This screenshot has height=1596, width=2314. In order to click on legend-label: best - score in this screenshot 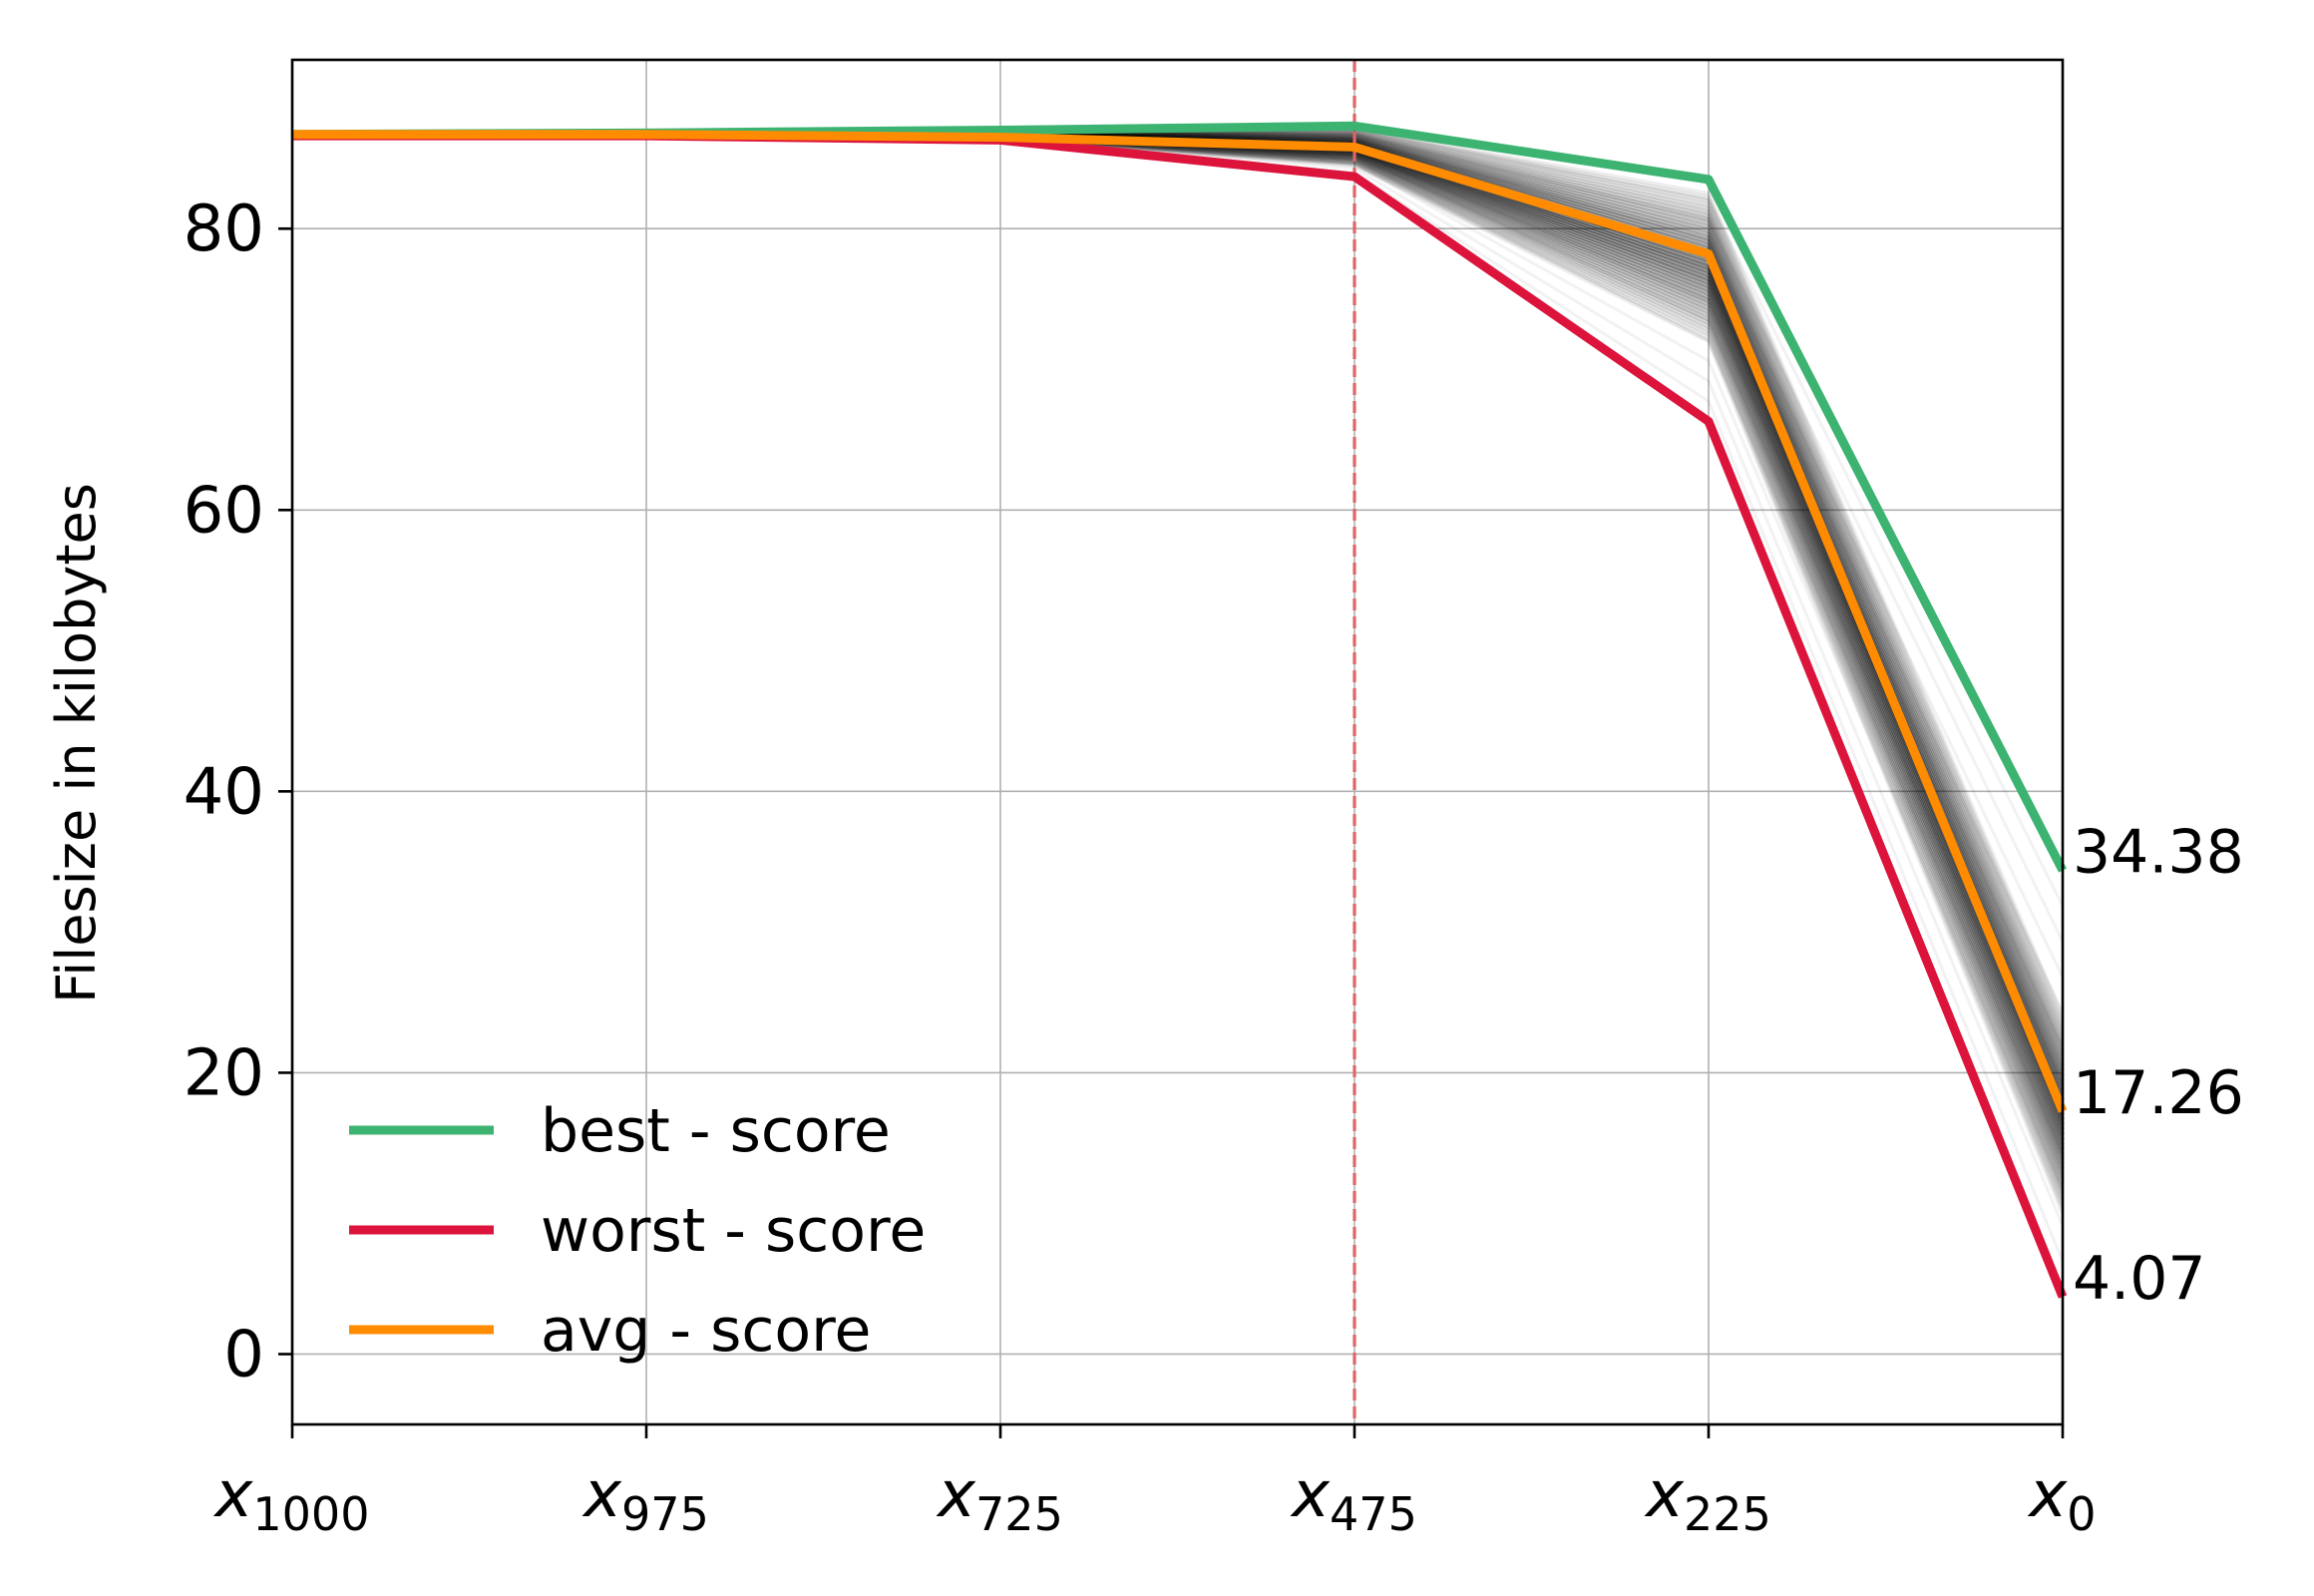, I will do `click(716, 1131)`.